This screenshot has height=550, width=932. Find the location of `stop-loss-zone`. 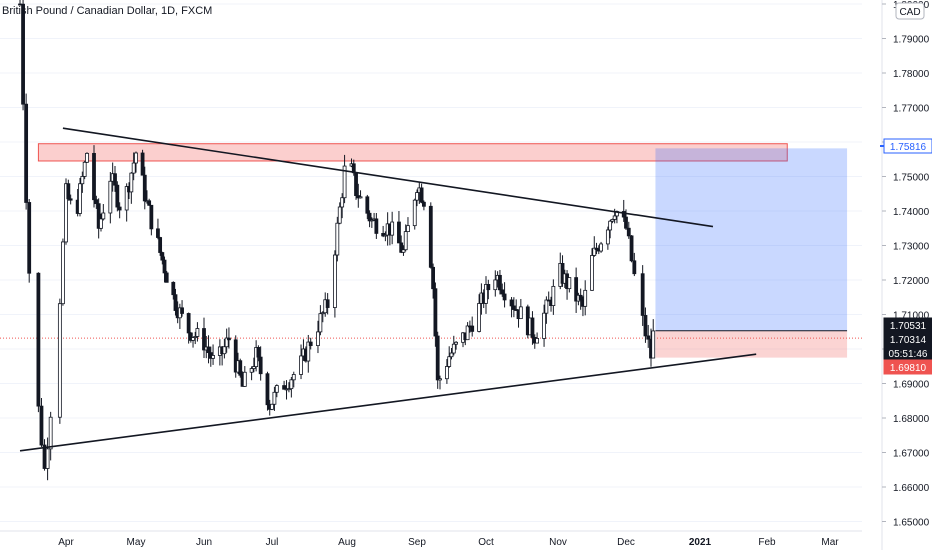

stop-loss-zone is located at coordinates (751, 344).